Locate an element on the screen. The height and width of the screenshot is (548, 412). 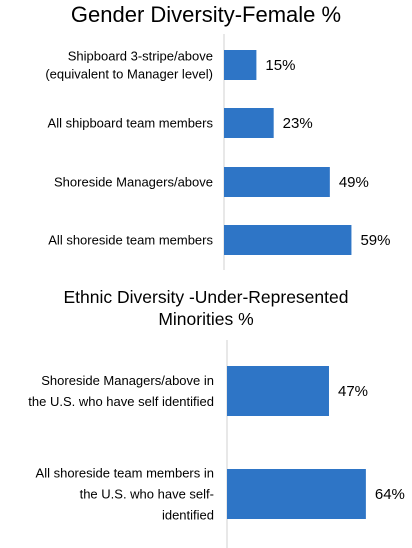
gender-category-label-line: Shoreside Managers/above is located at coordinates (133, 182).